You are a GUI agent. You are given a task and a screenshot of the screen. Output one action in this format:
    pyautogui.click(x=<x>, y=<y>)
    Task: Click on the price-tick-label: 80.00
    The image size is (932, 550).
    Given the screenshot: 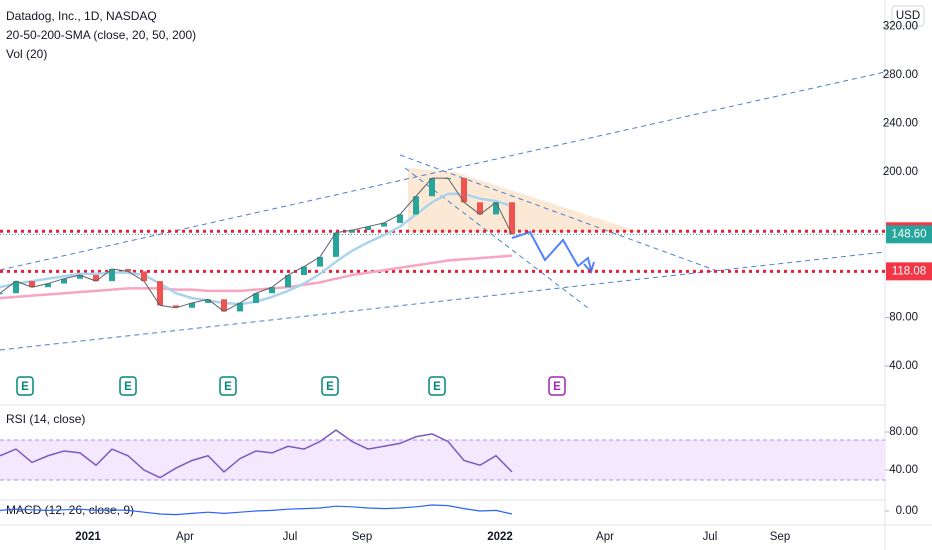 What is the action you would take?
    pyautogui.click(x=903, y=318)
    